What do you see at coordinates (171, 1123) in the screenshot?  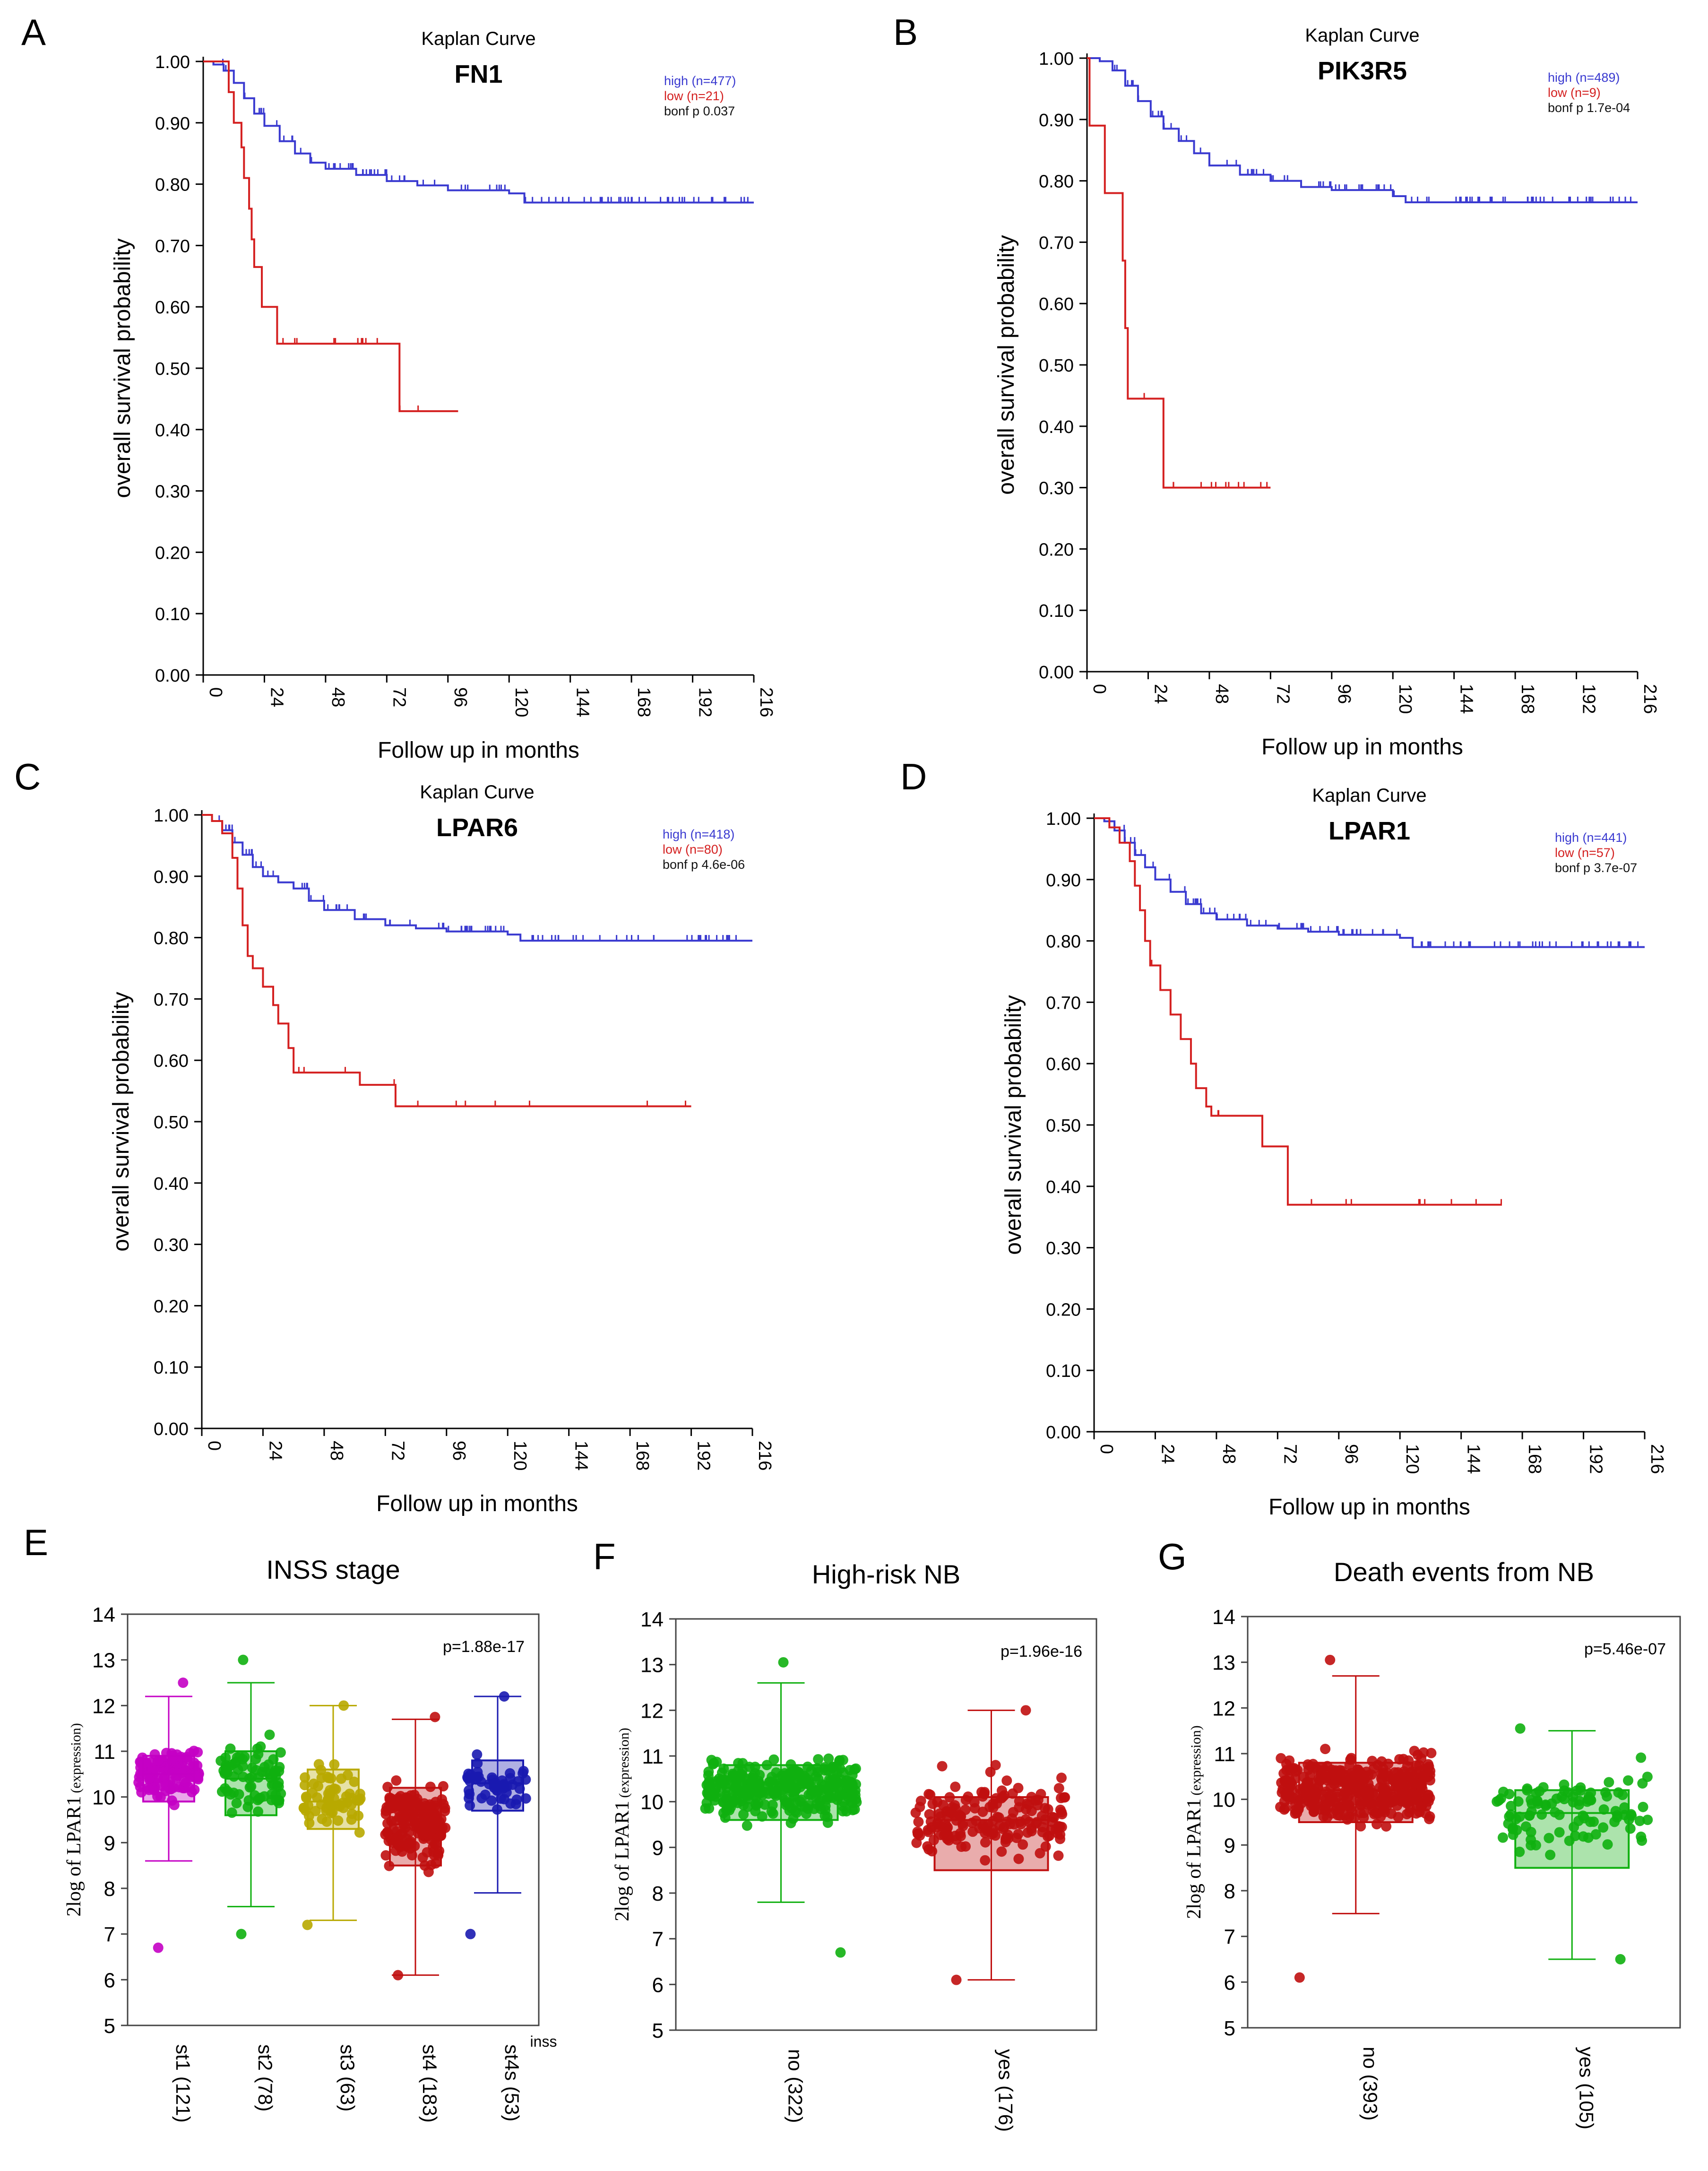 I see `y-tick-label: 0.50` at bounding box center [171, 1123].